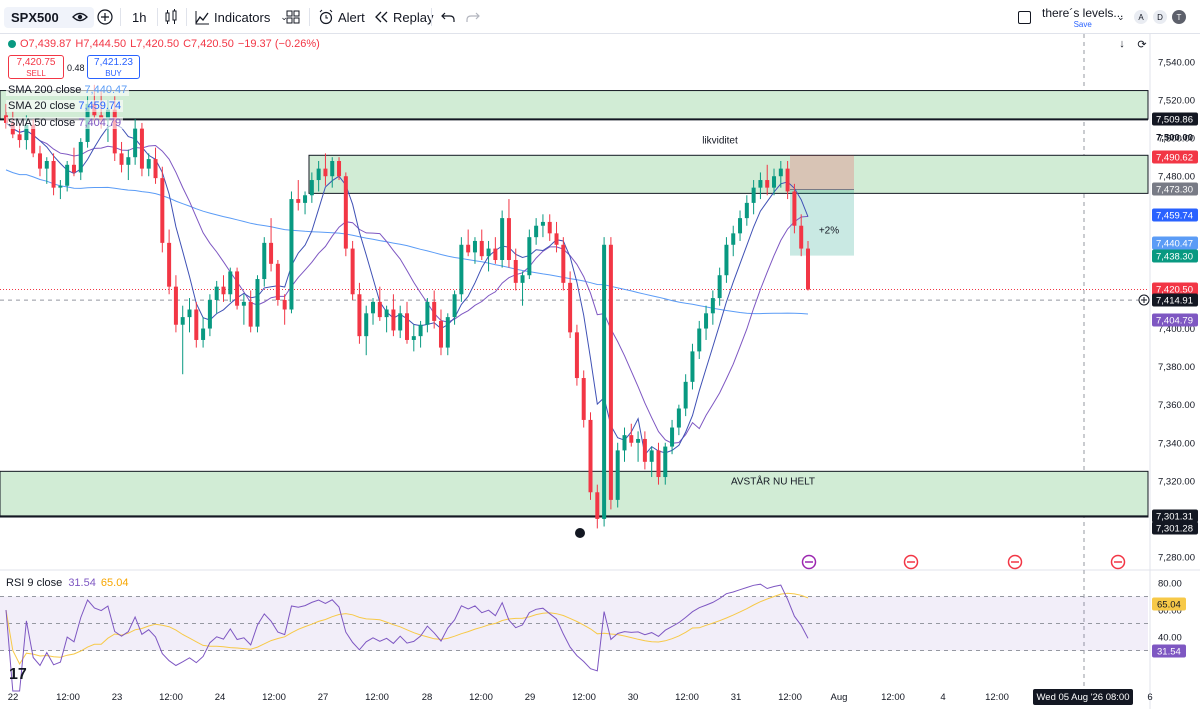 The image size is (1200, 709). I want to click on eye-icon, so click(80, 17).